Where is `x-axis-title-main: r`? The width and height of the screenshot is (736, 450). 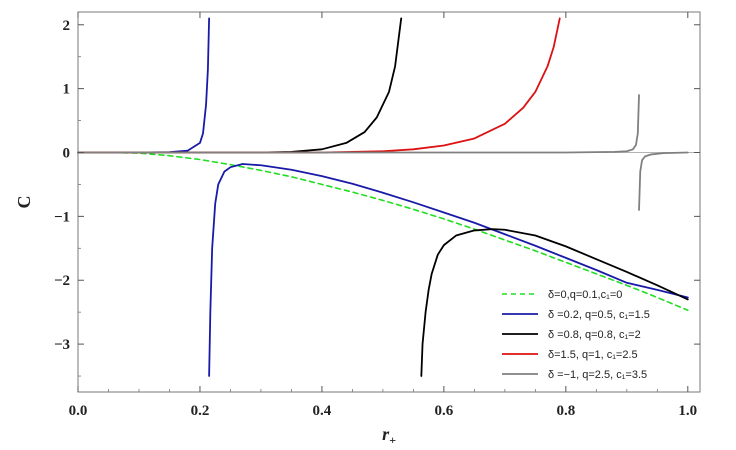
x-axis-title-main: r is located at coordinates (386, 434).